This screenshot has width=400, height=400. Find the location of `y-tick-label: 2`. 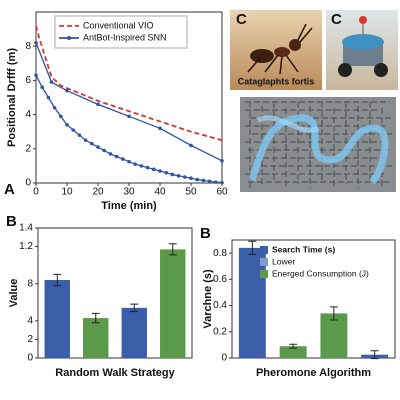

y-tick-label: 2 is located at coordinates (28, 148).